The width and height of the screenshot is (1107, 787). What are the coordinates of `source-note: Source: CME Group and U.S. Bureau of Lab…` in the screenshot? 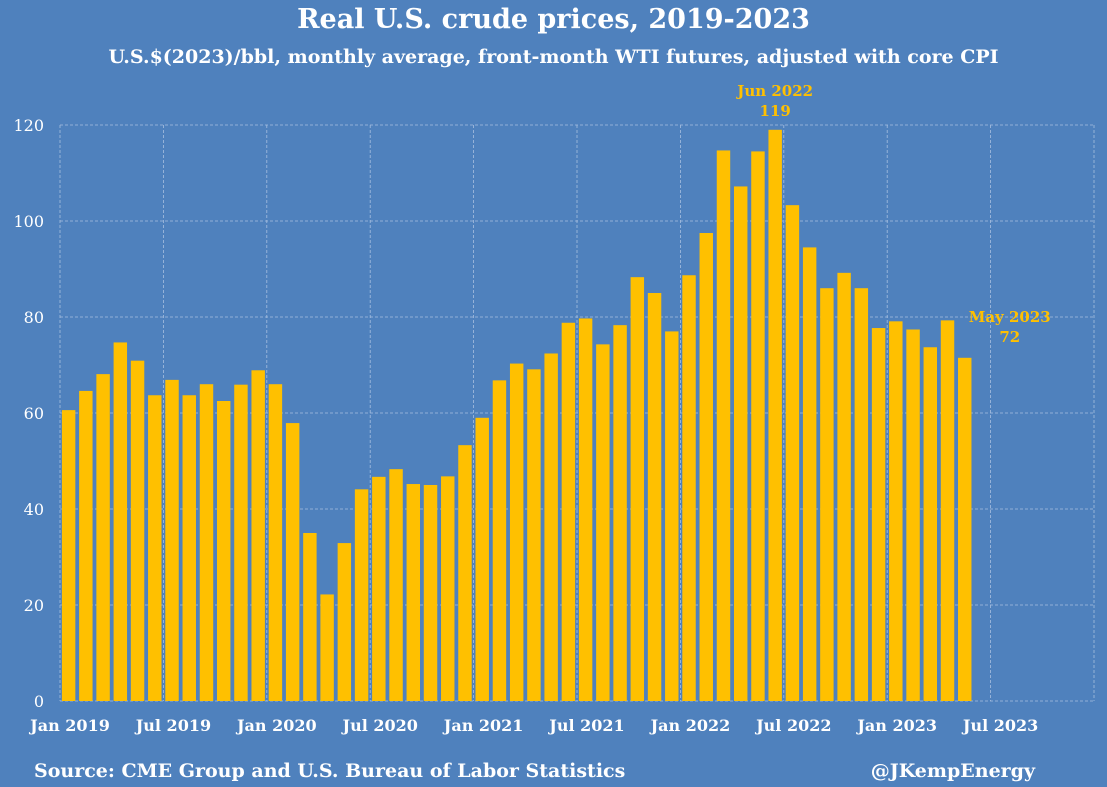 It's located at (330, 771).